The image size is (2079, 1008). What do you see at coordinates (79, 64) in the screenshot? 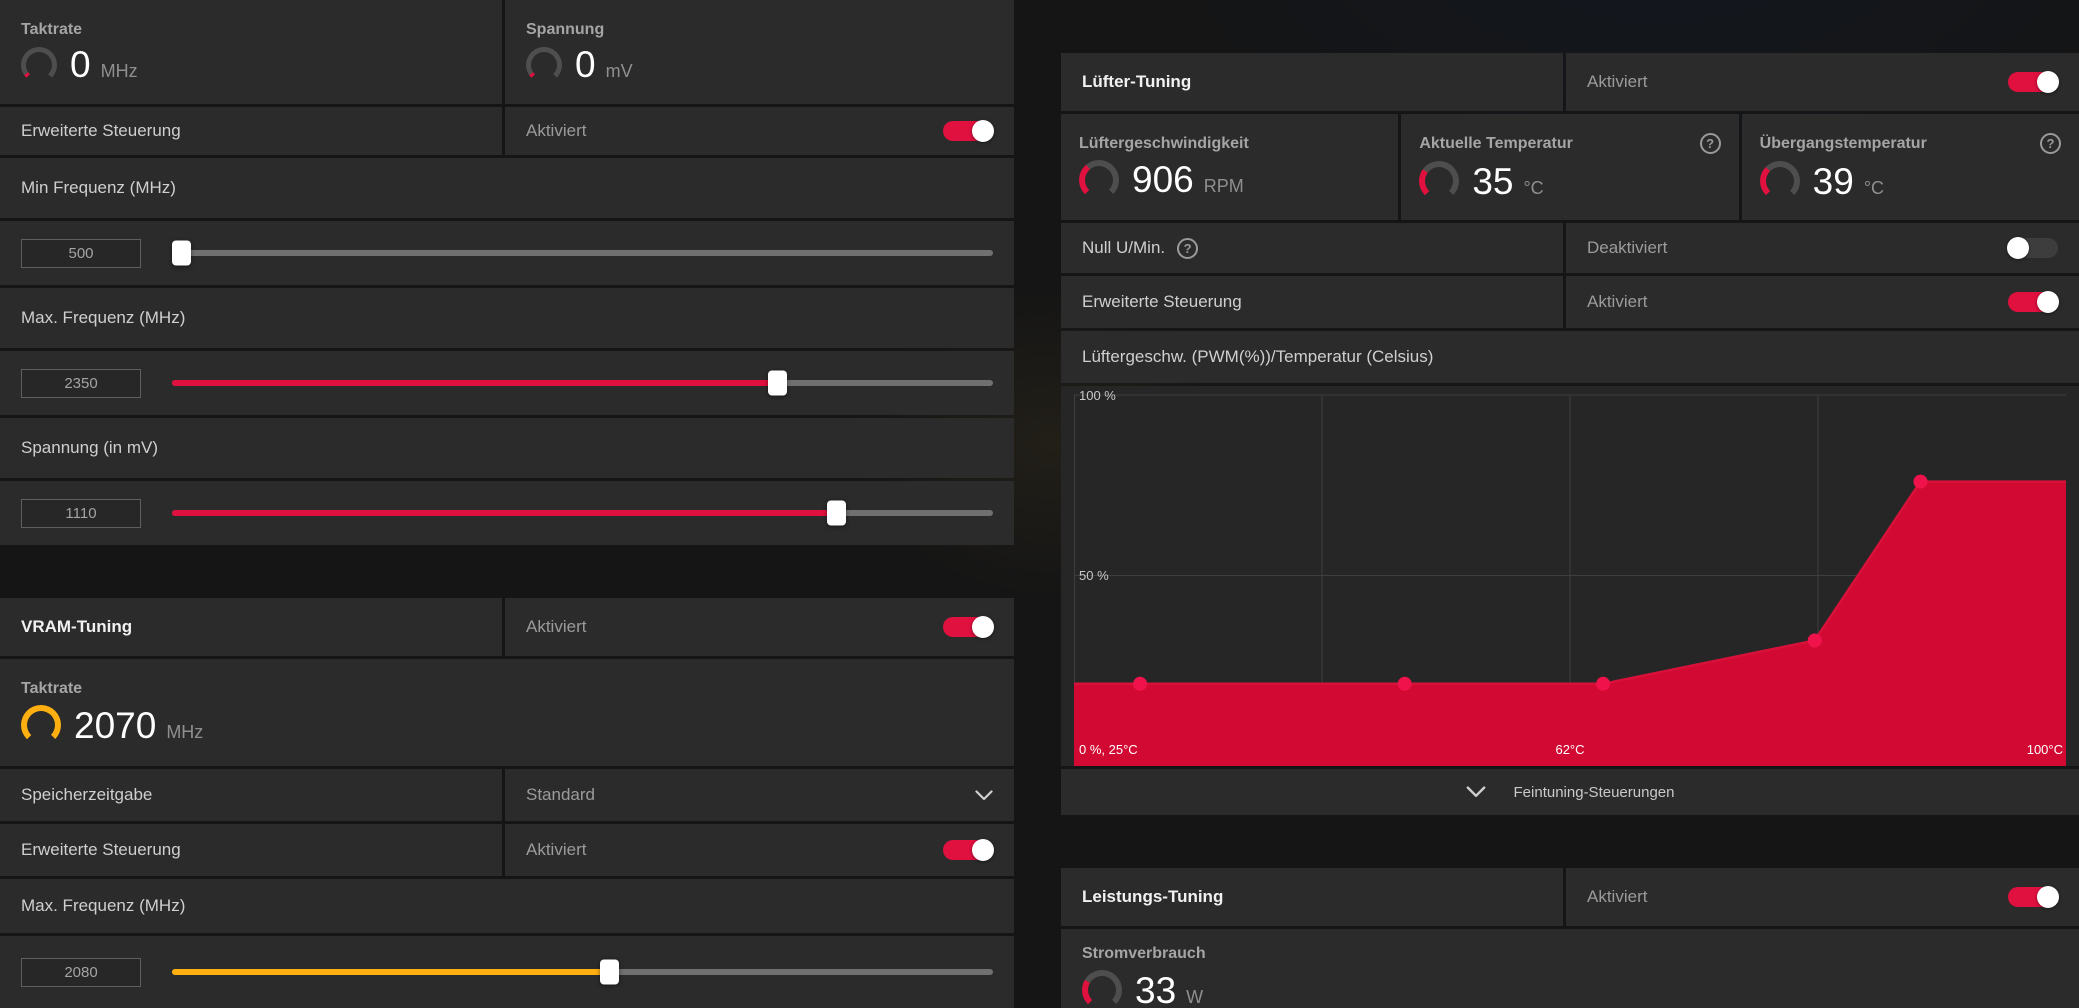
I see `gpu-clock-readout: 0 MHz` at bounding box center [79, 64].